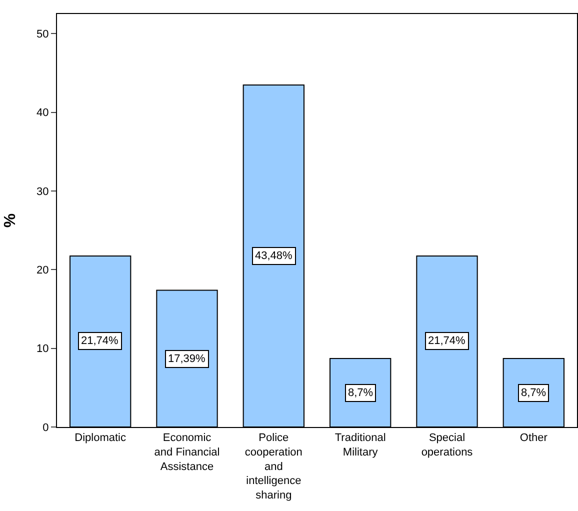 This screenshot has height=511, width=578. Describe the element at coordinates (360, 445) in the screenshot. I see `x-tick-label: Traditional Military` at that location.